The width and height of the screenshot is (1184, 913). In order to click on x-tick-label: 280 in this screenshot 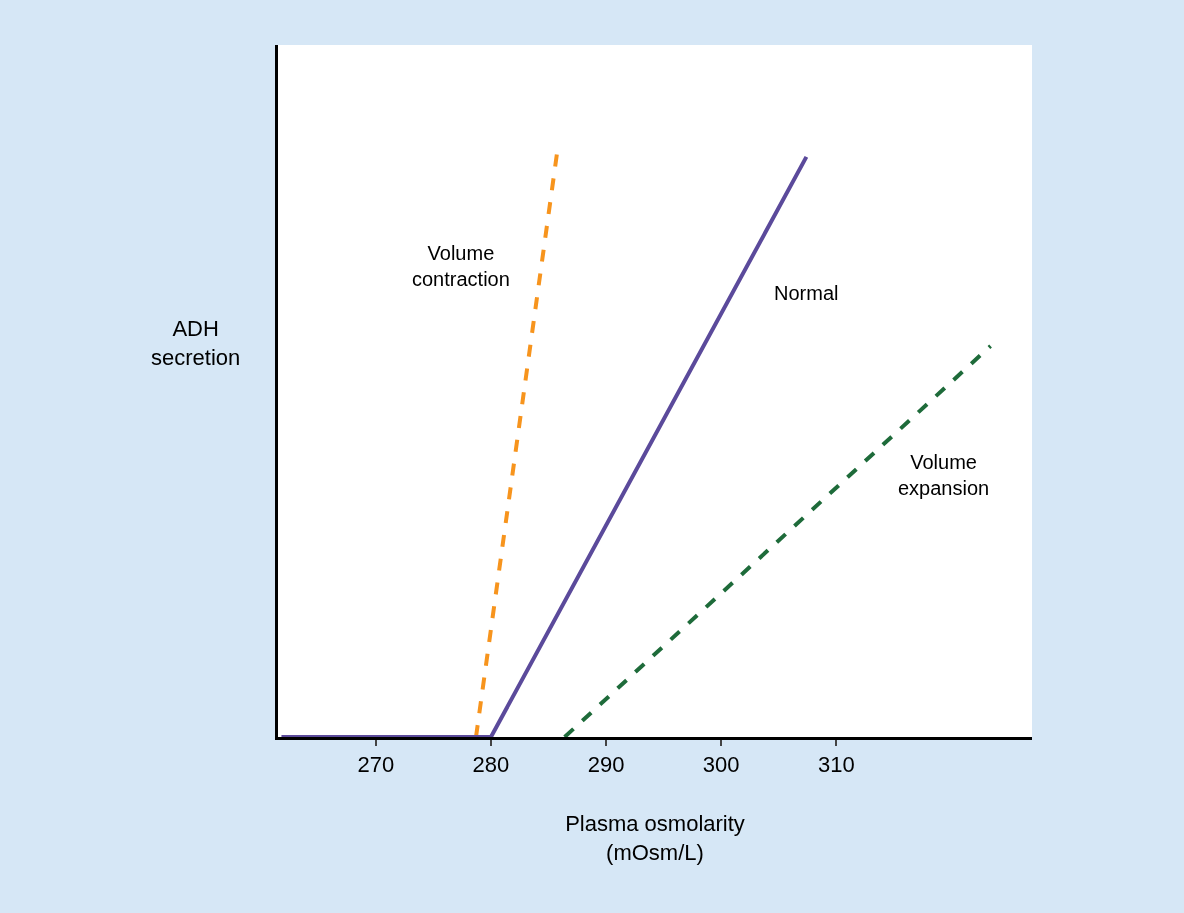, I will do `click(491, 765)`.